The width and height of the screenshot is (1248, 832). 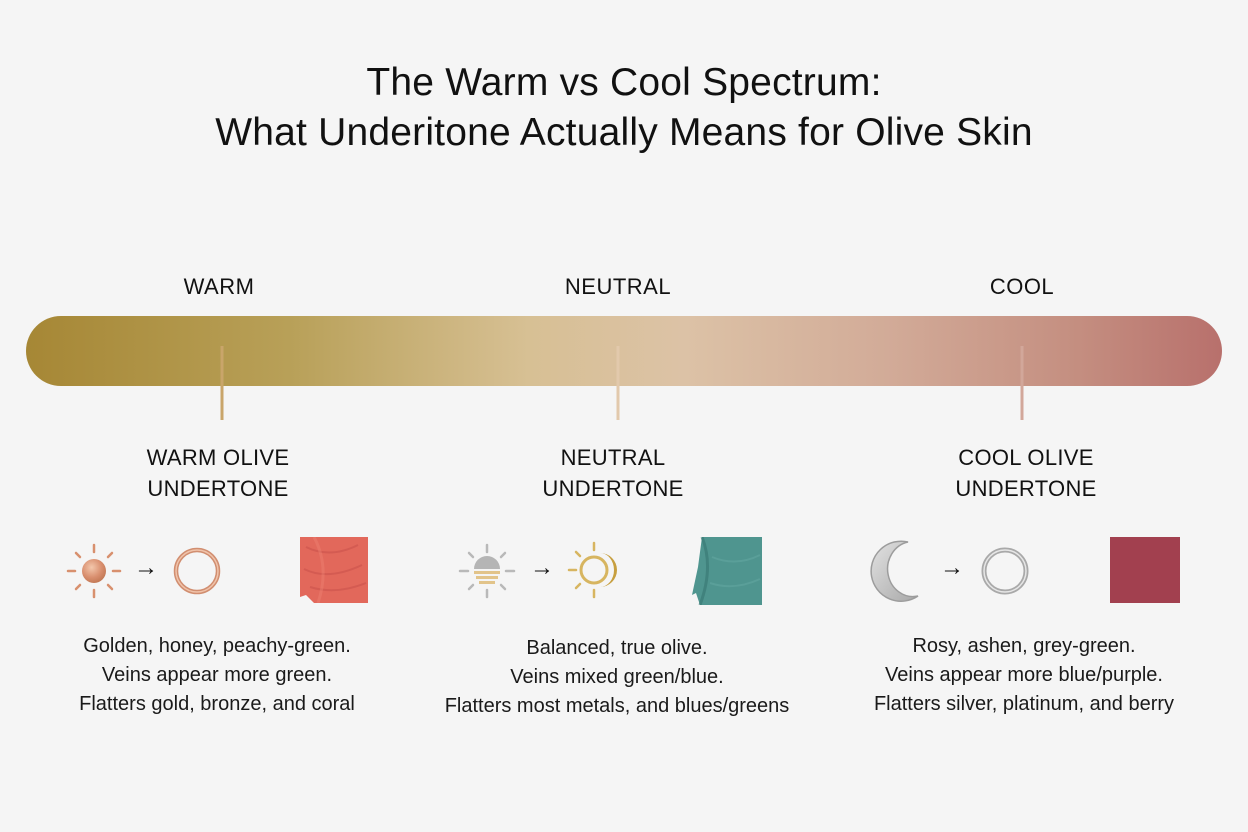 I want to click on warm-desc-line-1: Golden, honey, peachy-green., so click(x=217, y=646).